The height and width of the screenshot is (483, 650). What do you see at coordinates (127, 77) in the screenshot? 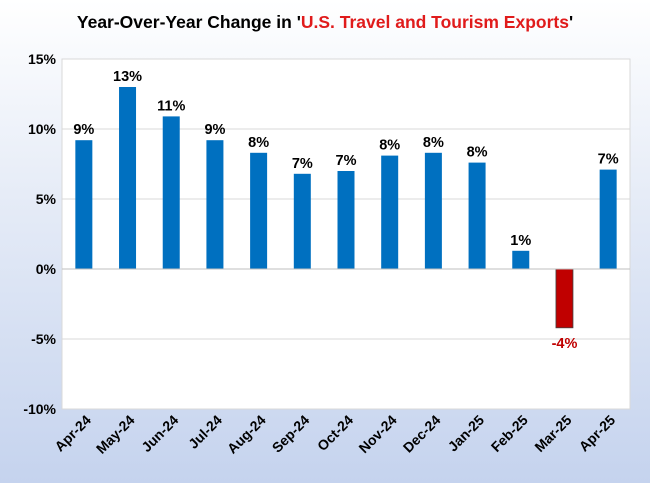
I see `data-label: 13%` at bounding box center [127, 77].